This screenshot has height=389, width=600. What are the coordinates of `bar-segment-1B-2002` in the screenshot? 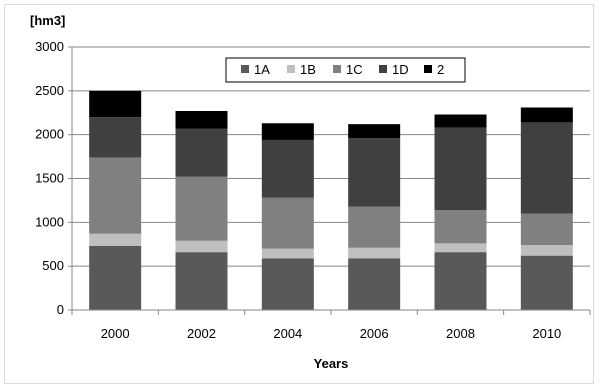 It's located at (201, 246).